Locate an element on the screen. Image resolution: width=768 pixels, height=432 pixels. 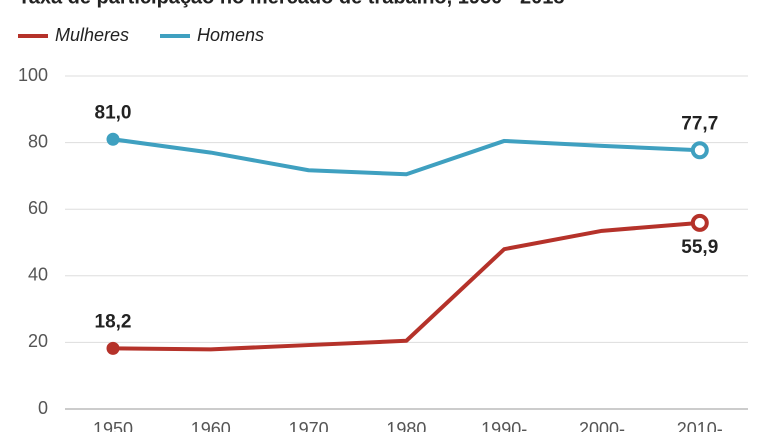
value-label: 55,9 is located at coordinates (699, 247).